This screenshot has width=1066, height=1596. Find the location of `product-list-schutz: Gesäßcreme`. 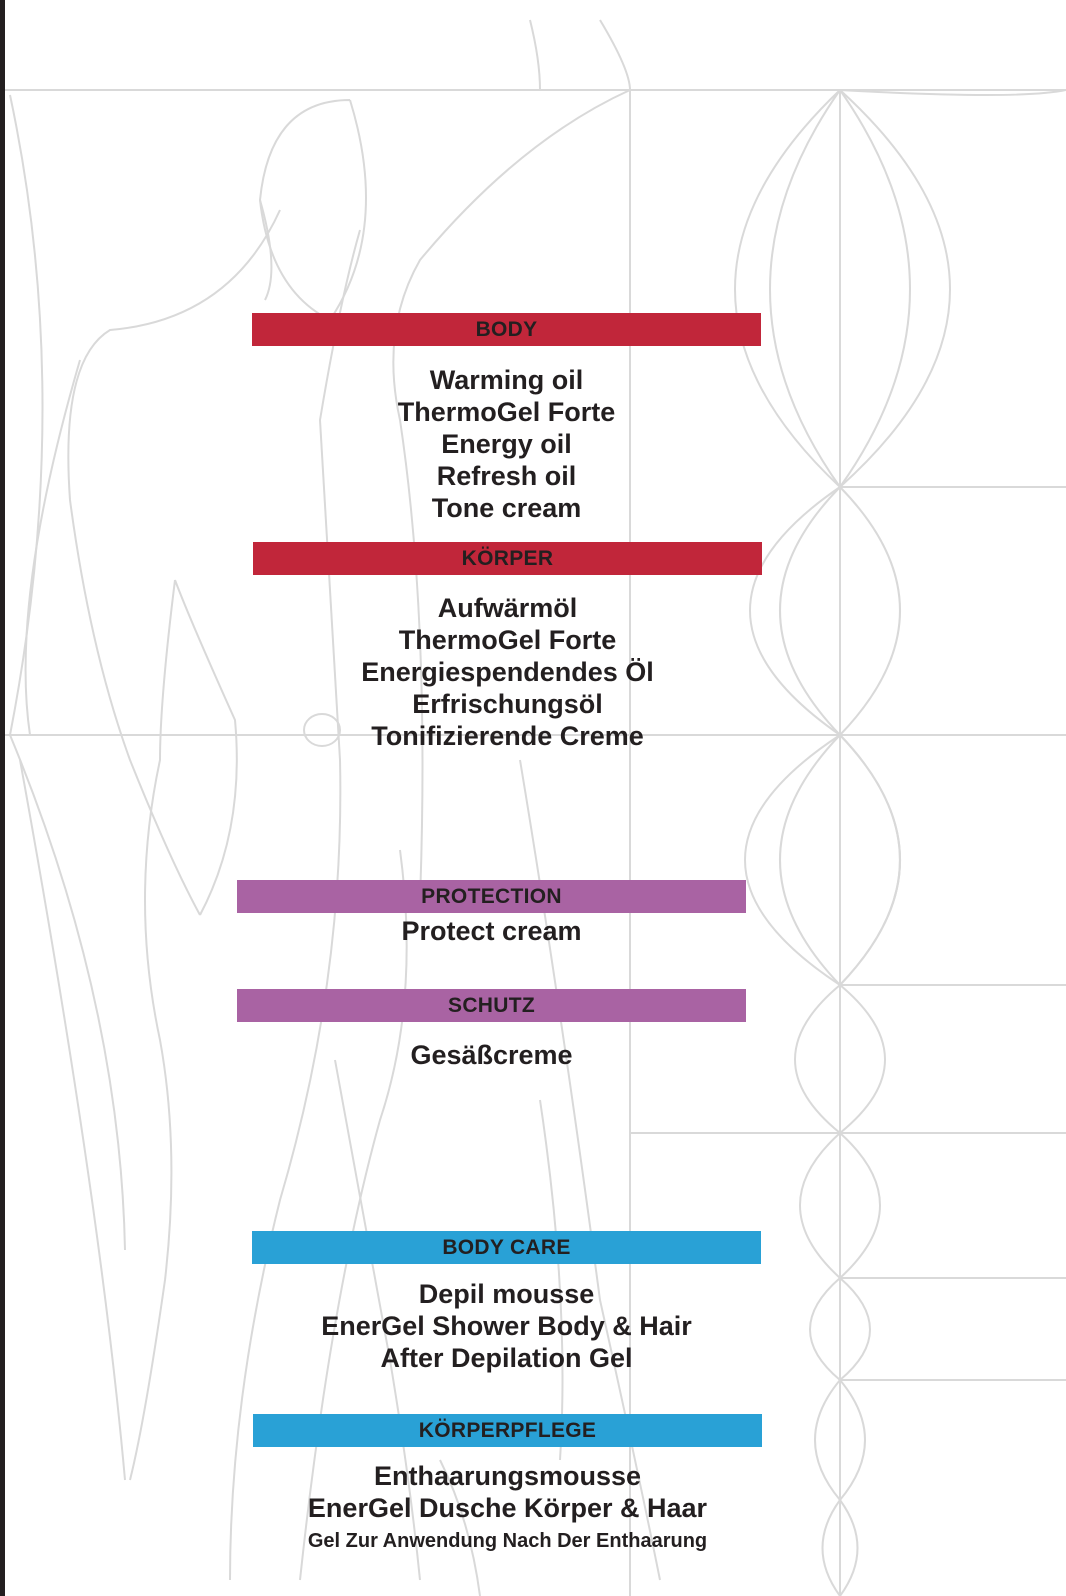

product-list-schutz: Gesäßcreme is located at coordinates (491, 1055).